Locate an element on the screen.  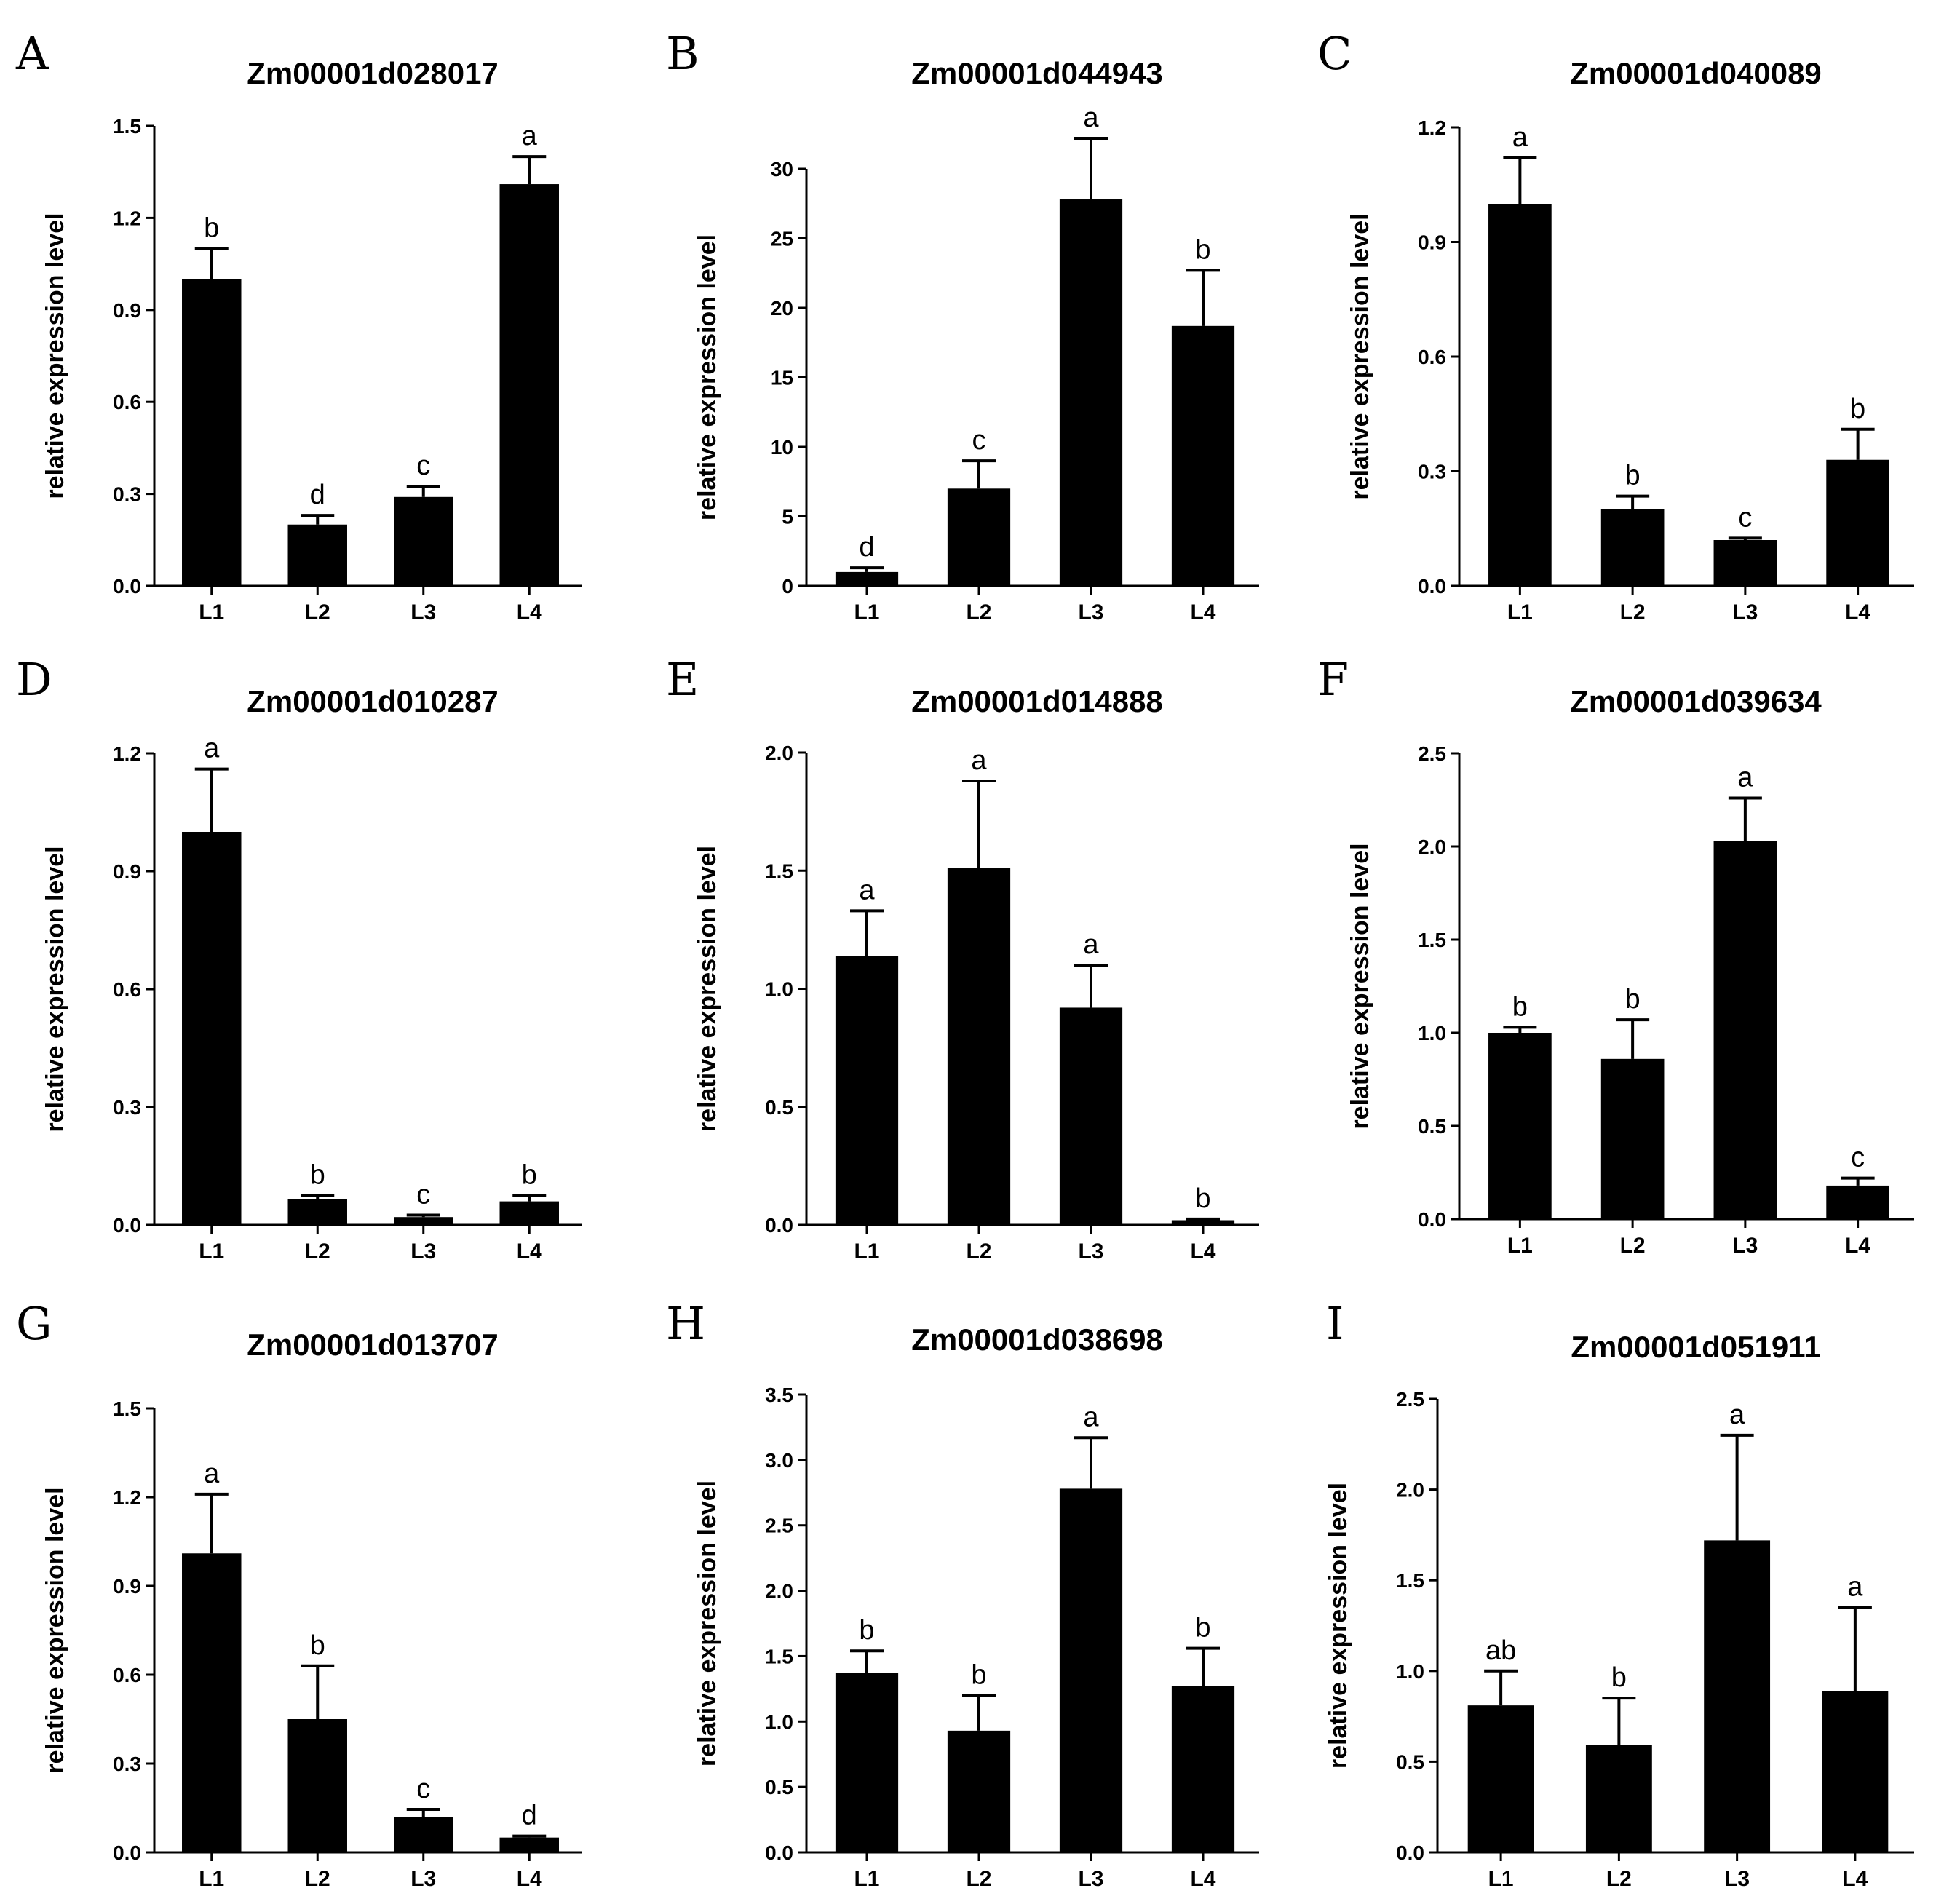
y-tick-label: 10 is located at coordinates (782, 448).